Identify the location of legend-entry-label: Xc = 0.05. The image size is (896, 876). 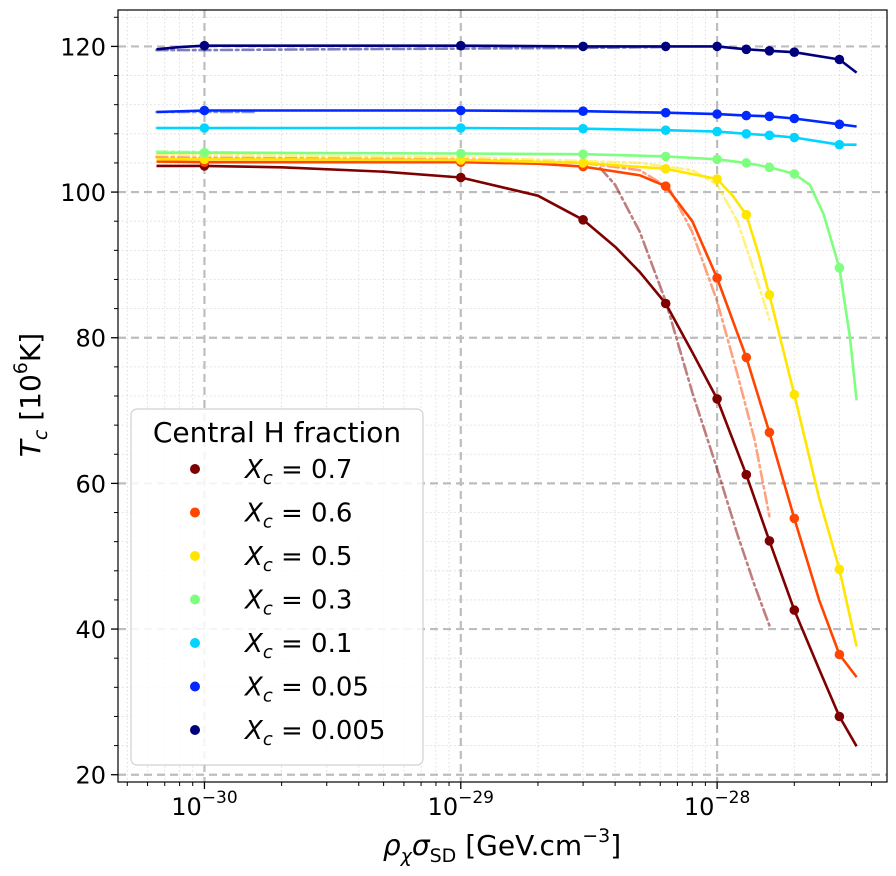
(306, 690).